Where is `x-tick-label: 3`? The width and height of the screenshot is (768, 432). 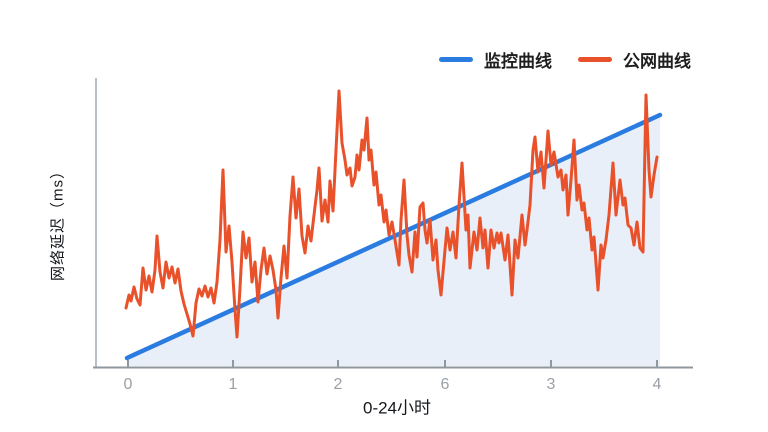
x-tick-label: 3 is located at coordinates (551, 384).